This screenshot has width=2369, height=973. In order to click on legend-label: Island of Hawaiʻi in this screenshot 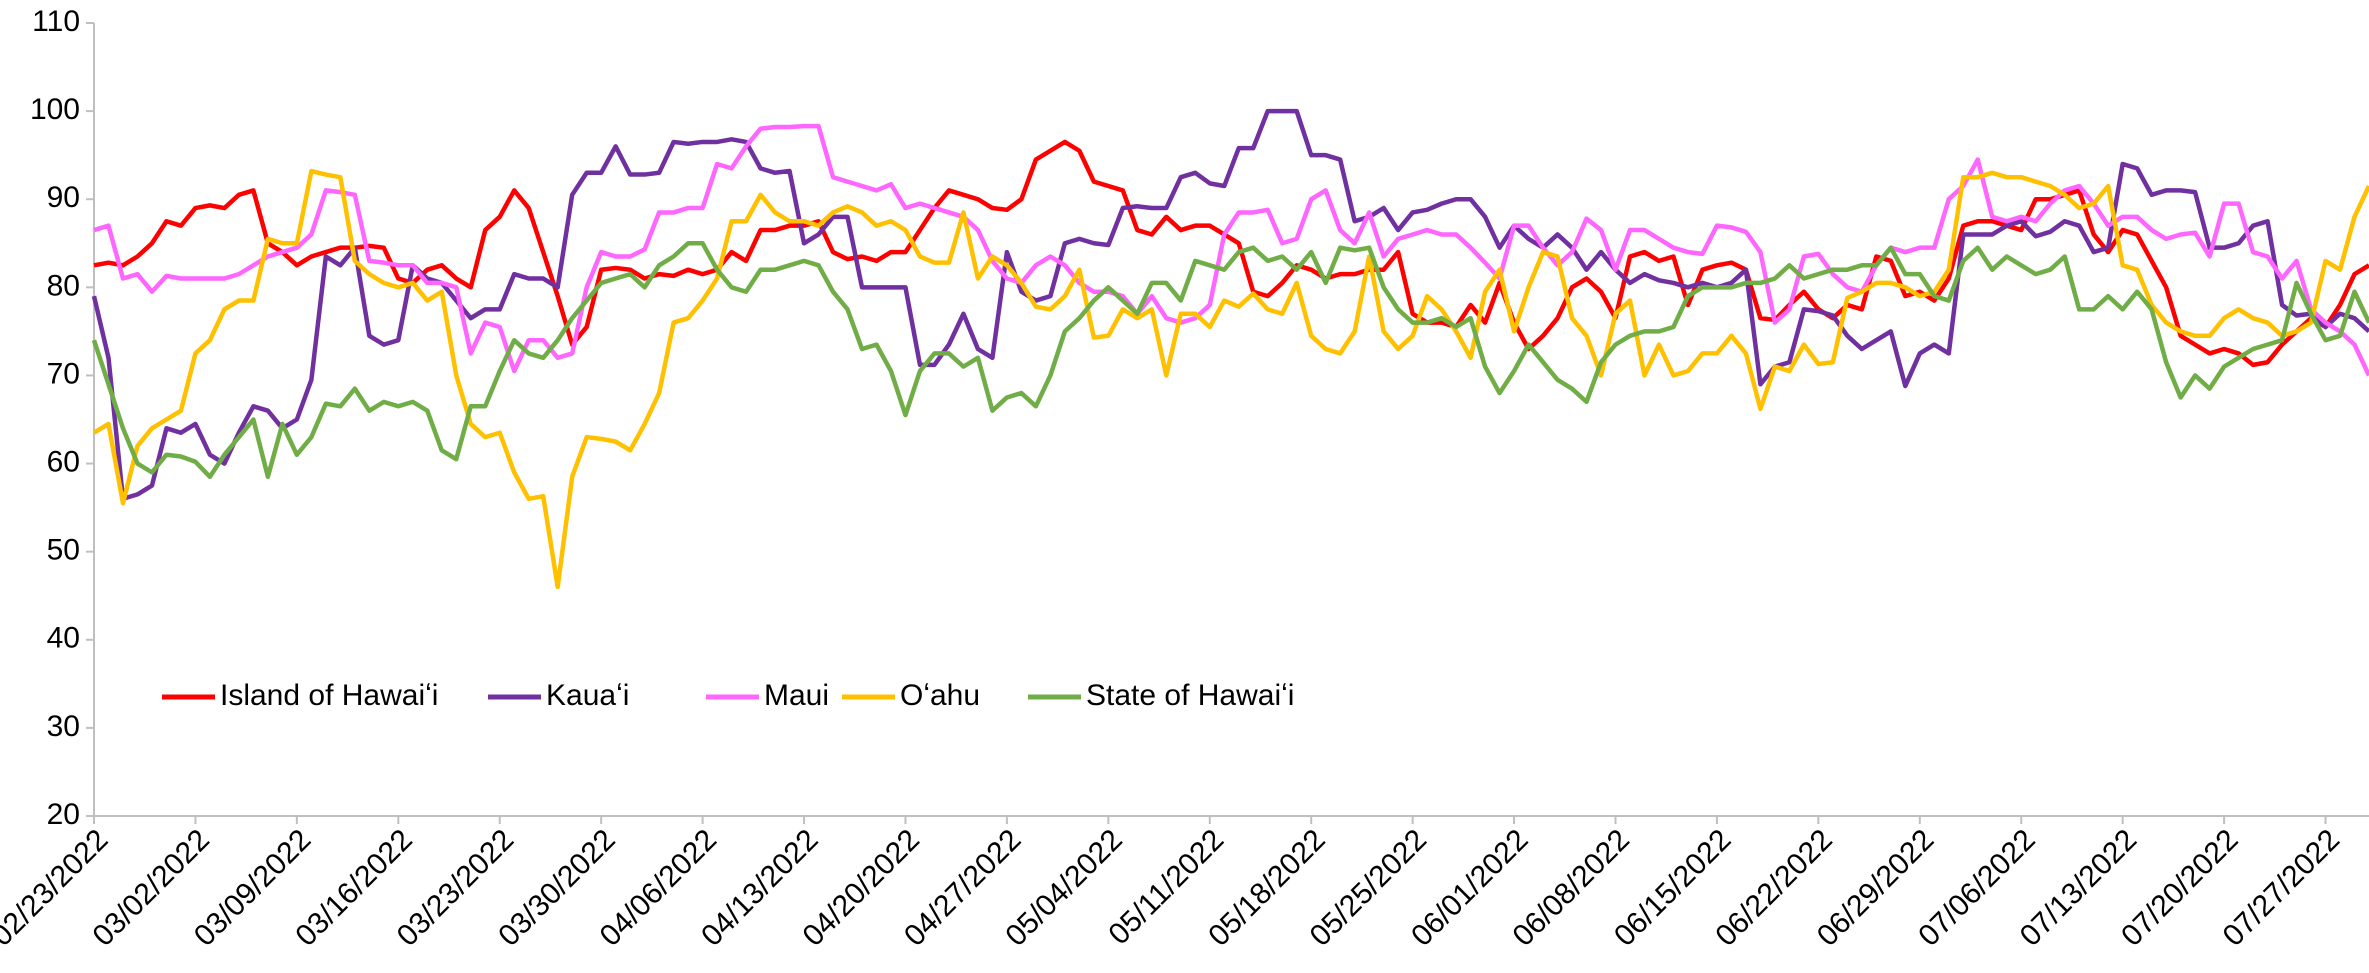, I will do `click(329, 695)`.